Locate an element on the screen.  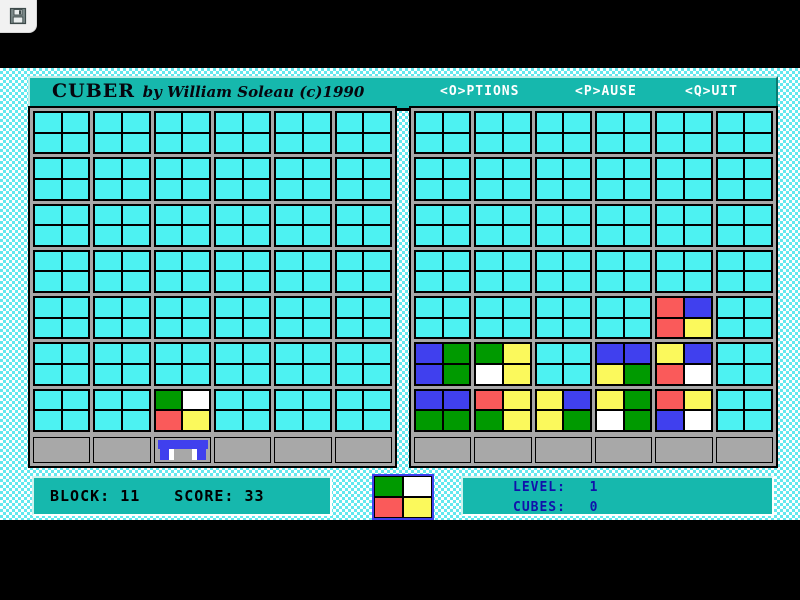
menu-item-options: <O>PTIONS is located at coordinates (480, 91).